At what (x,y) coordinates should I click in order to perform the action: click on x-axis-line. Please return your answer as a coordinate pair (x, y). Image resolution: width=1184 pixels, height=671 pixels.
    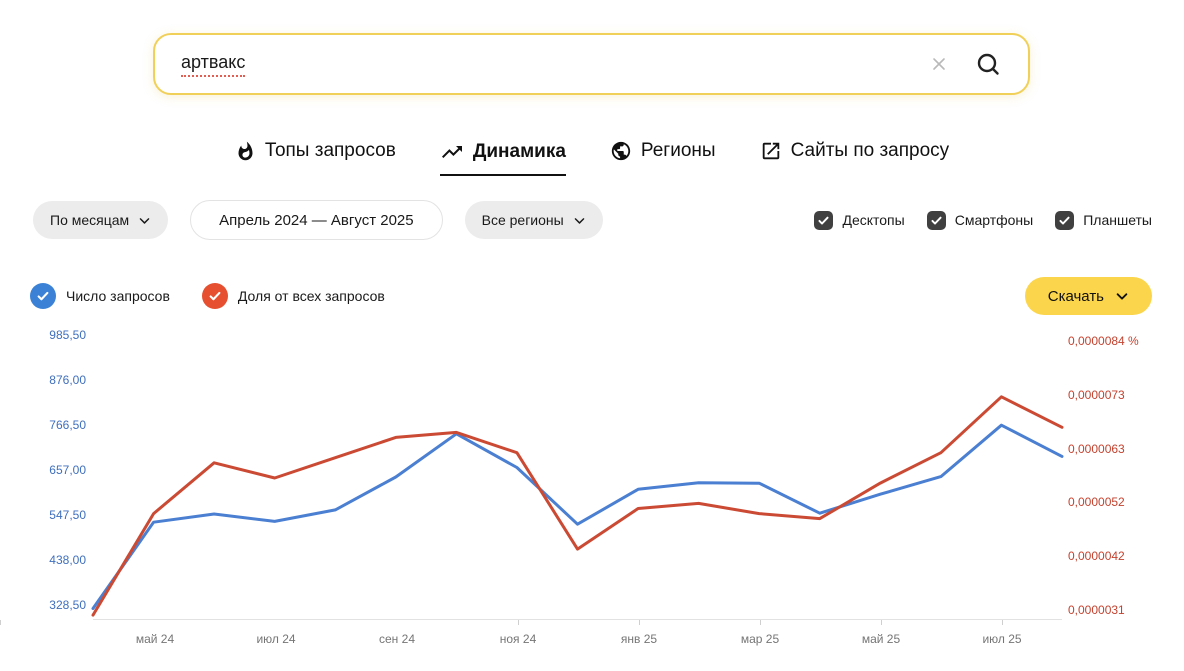
    Looking at the image, I should click on (577, 619).